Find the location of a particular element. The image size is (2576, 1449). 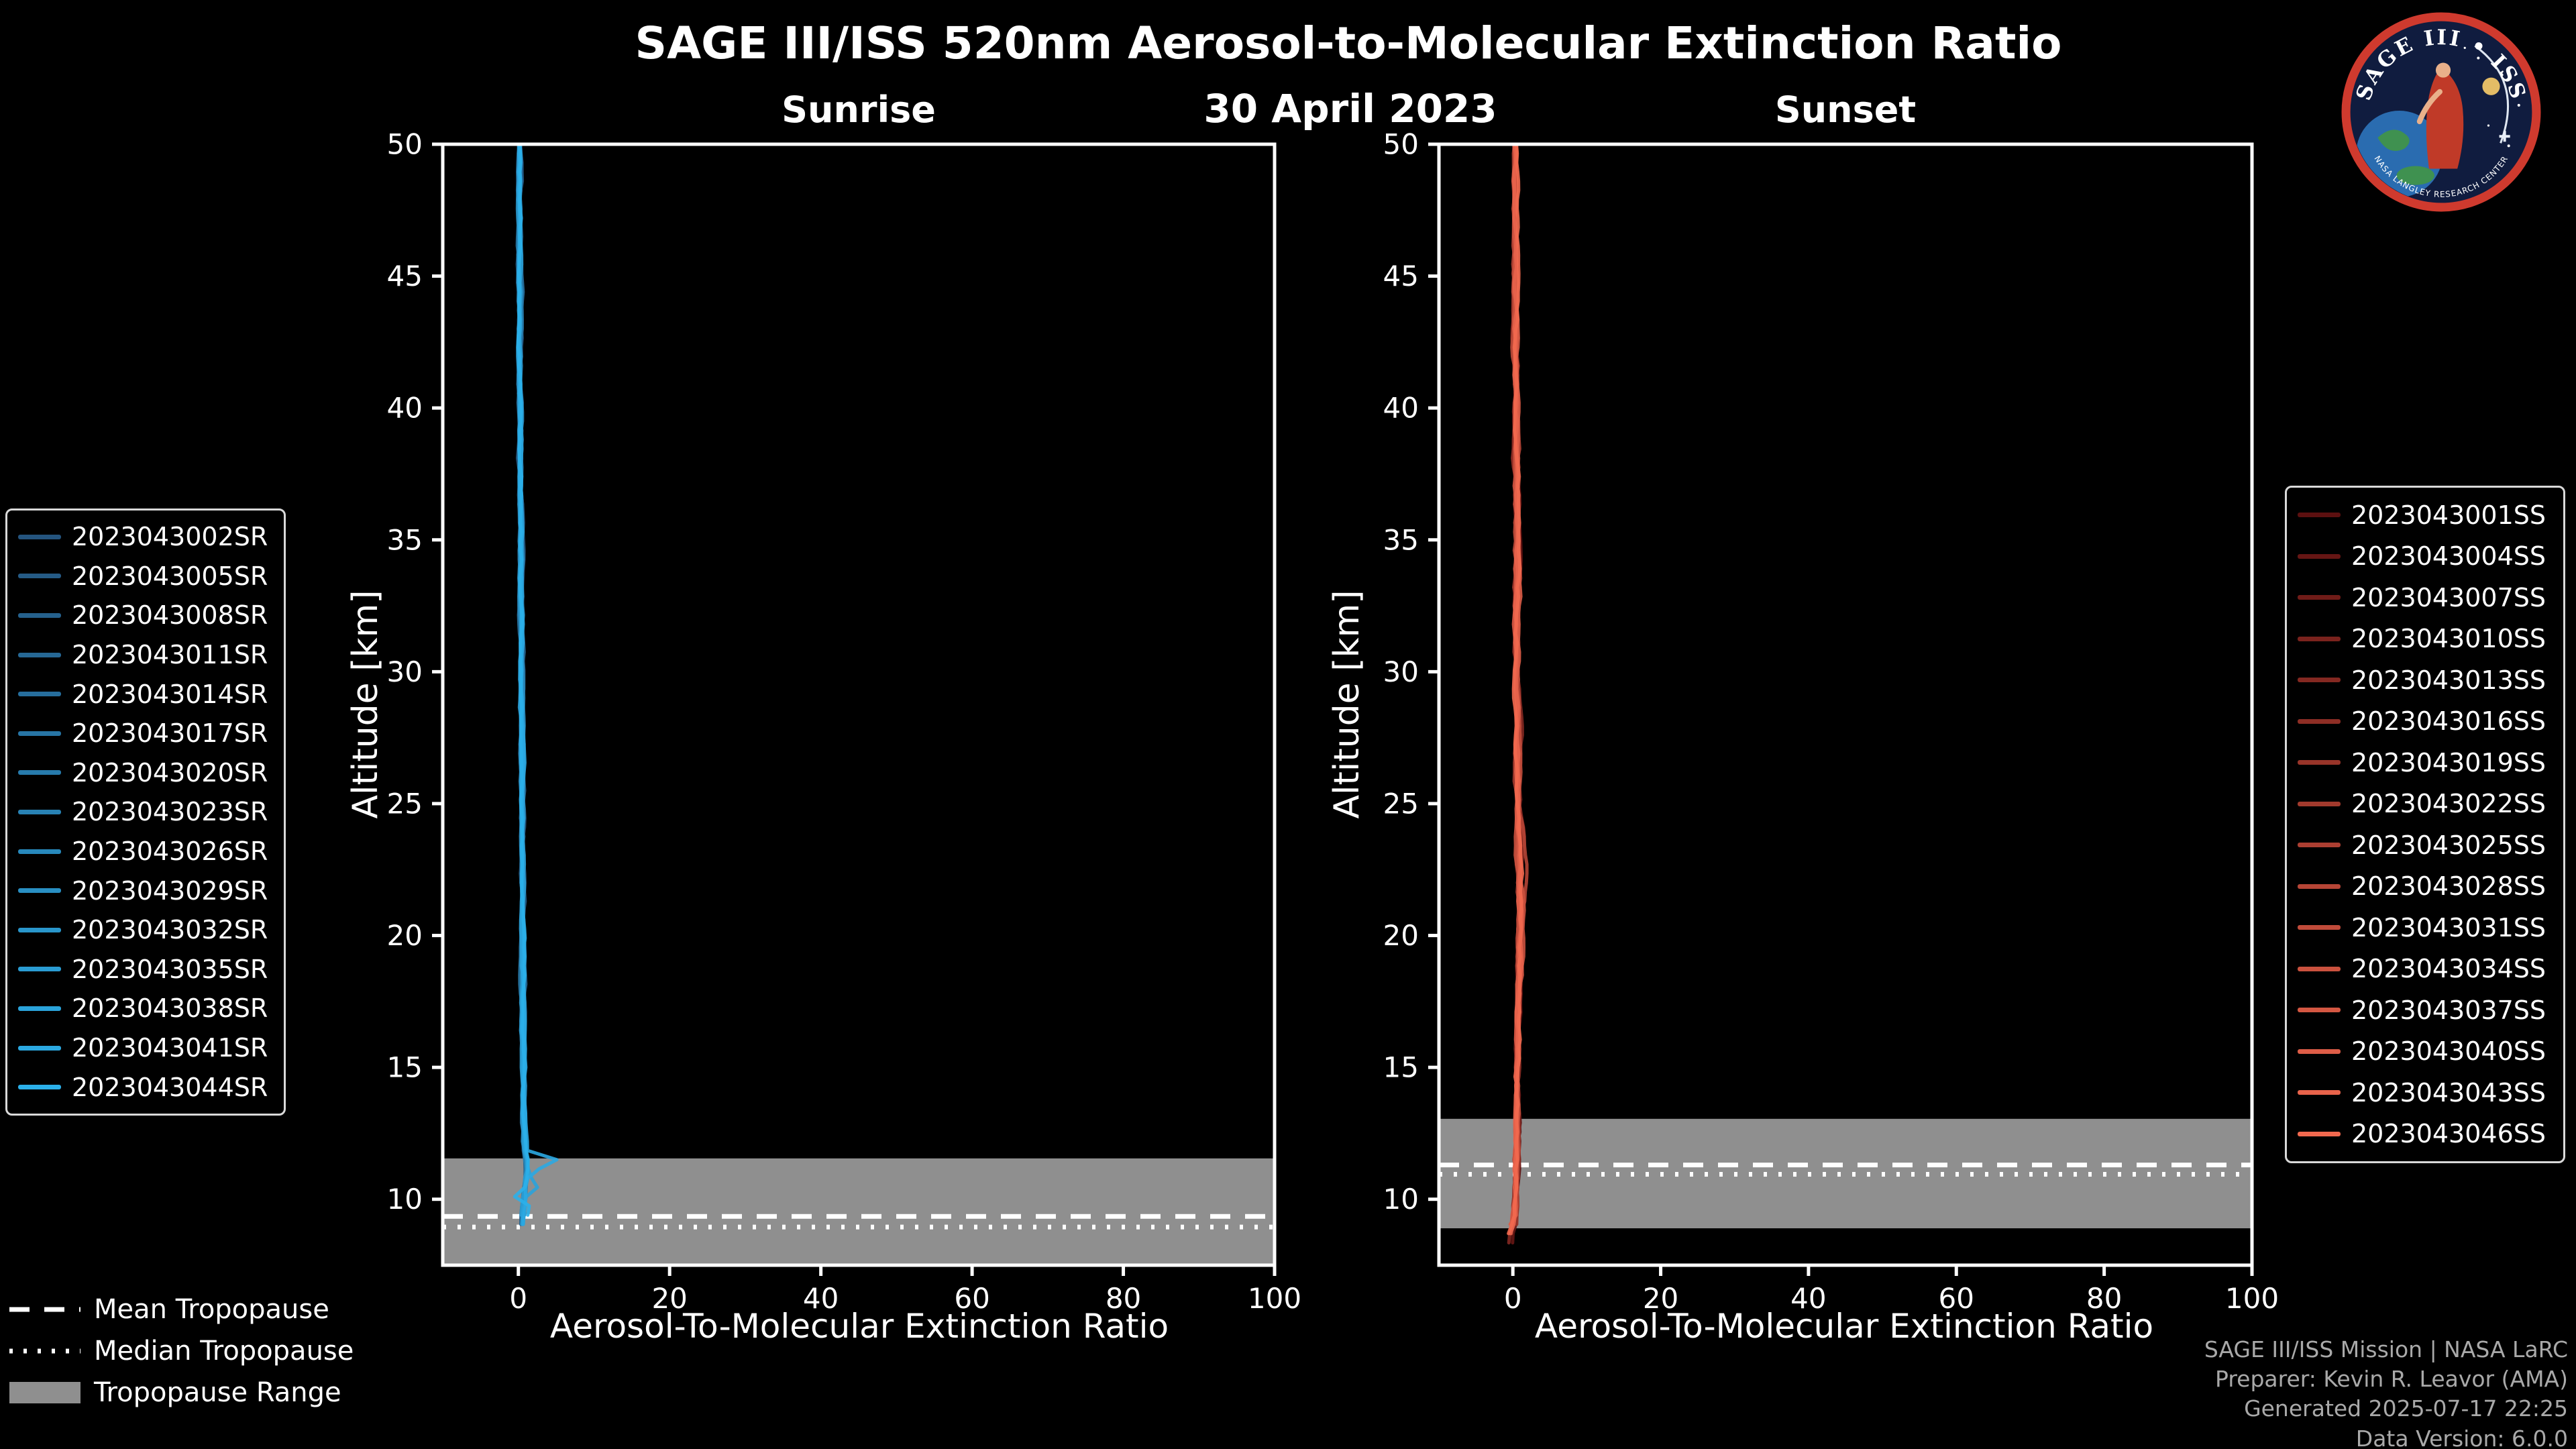

legend-item: 2023043004SS is located at coordinates (2425, 557).